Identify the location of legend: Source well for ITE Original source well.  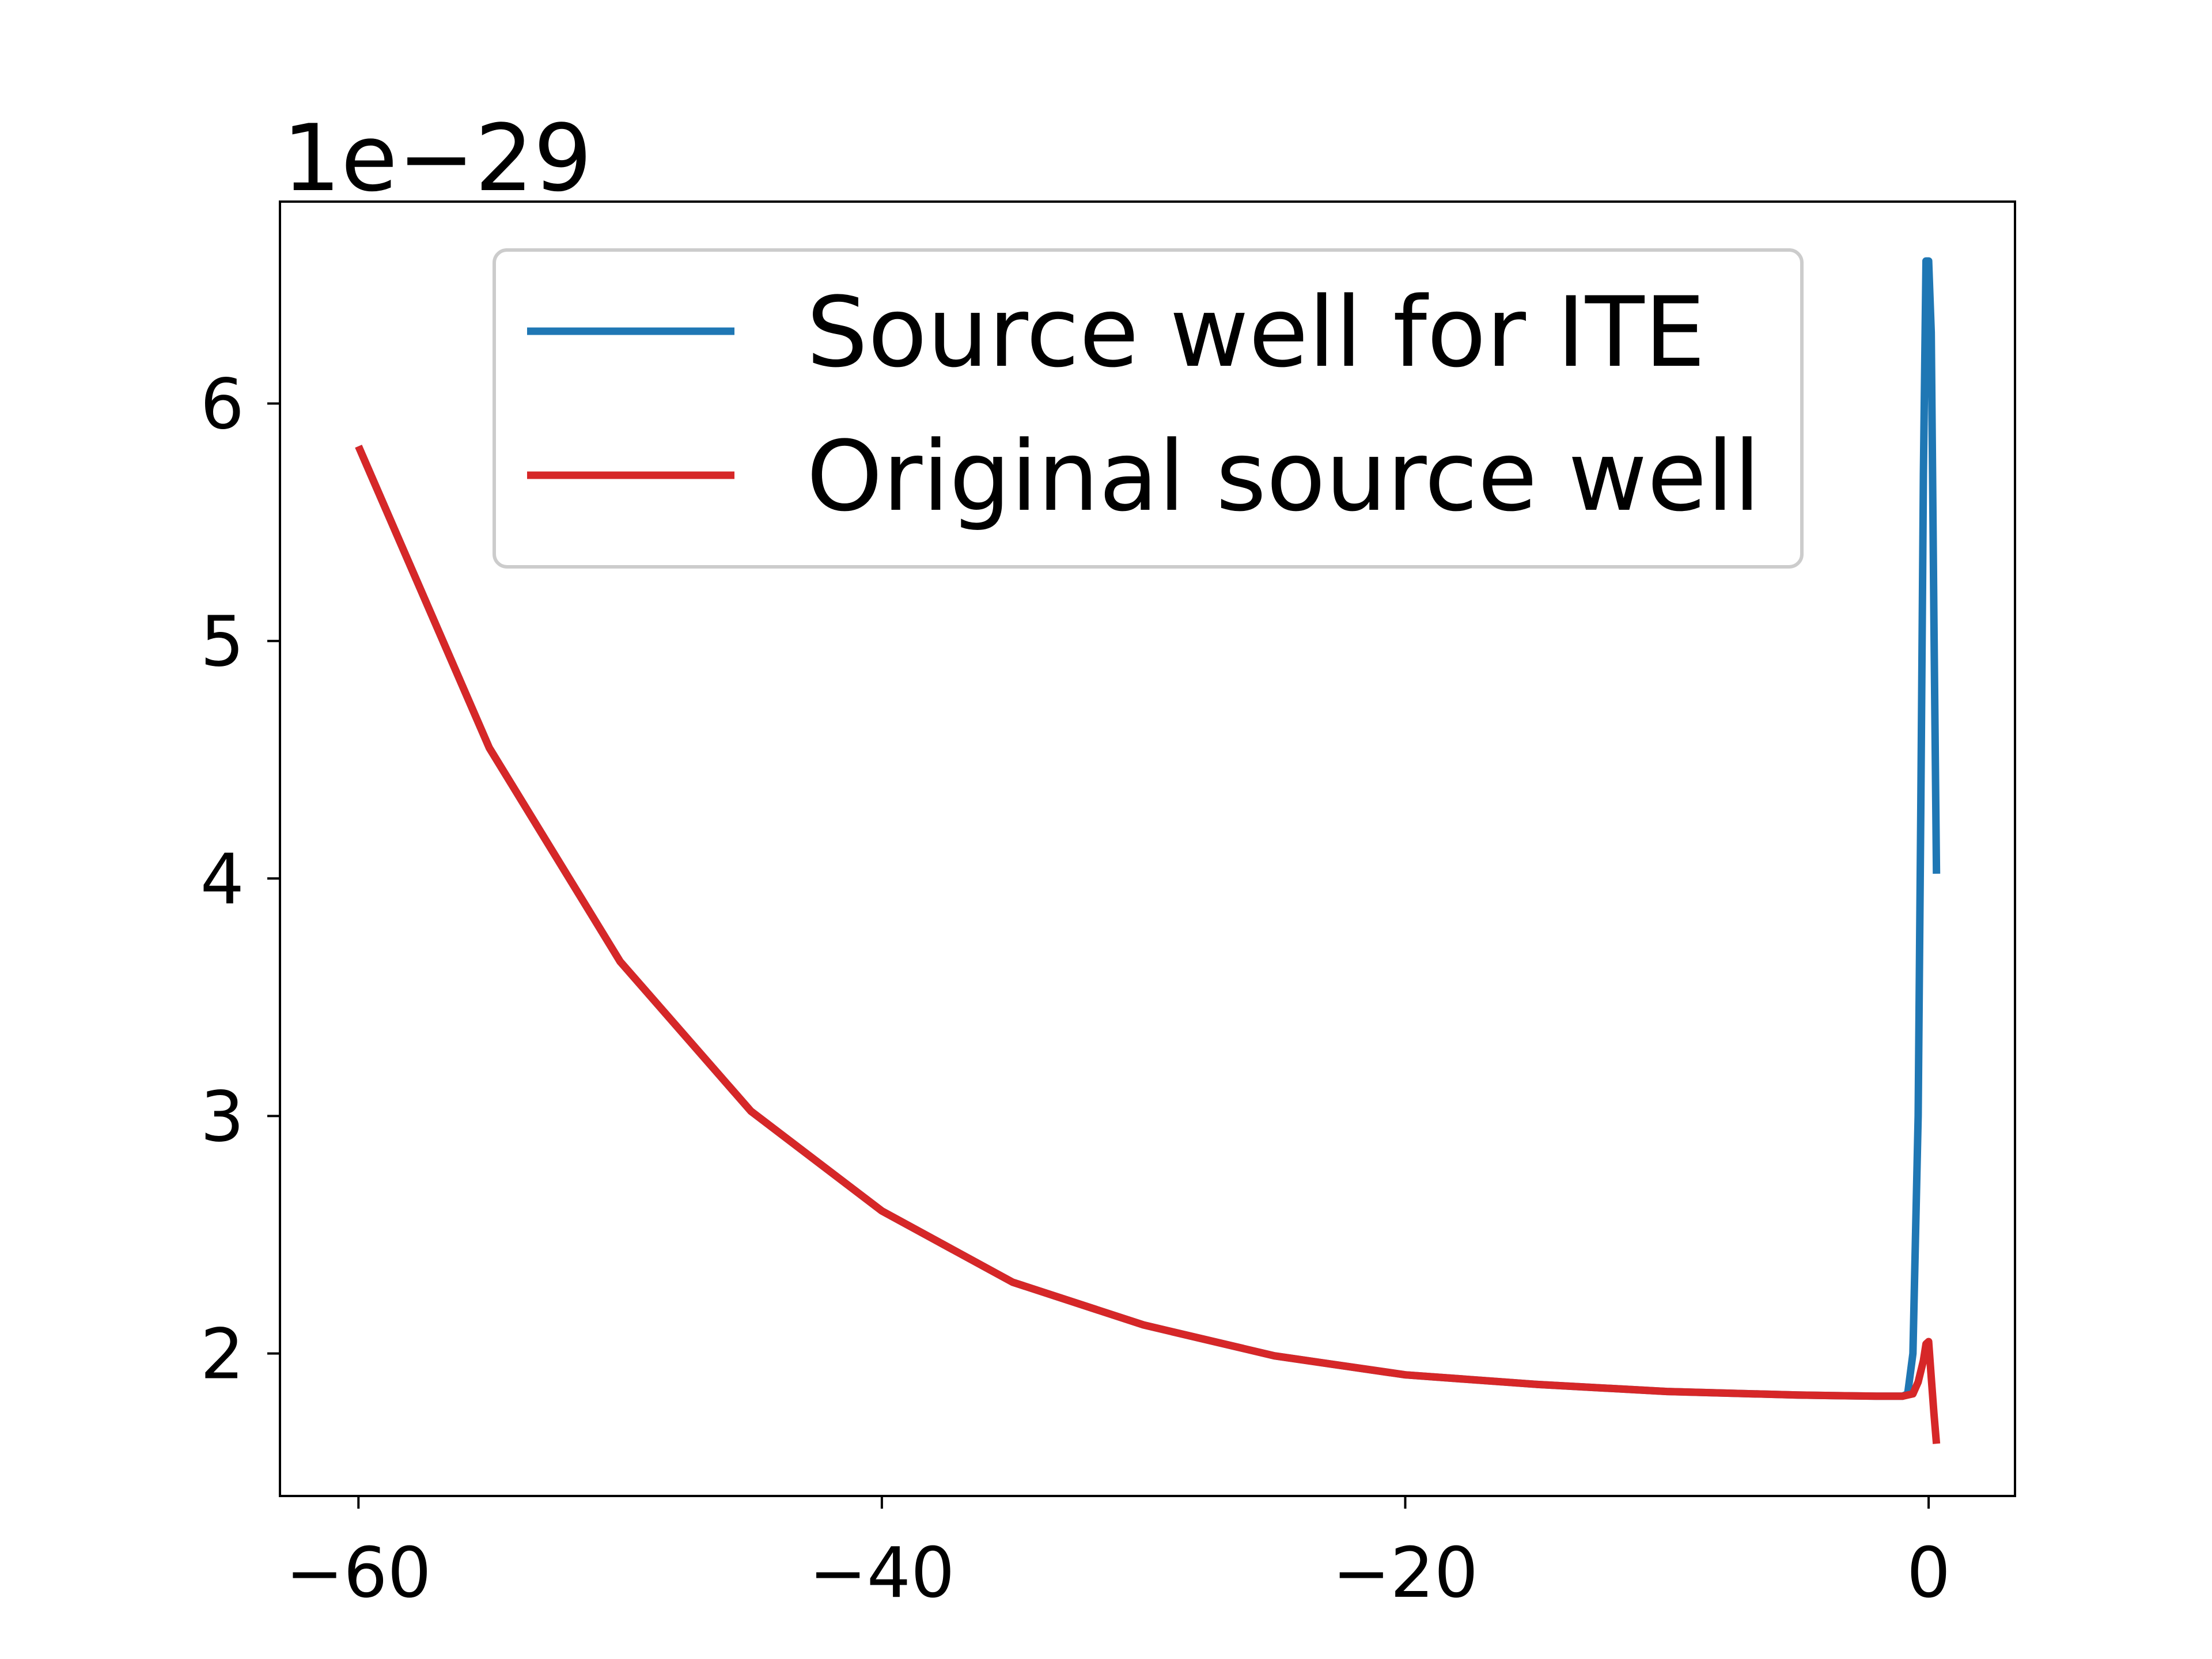
(1148, 408).